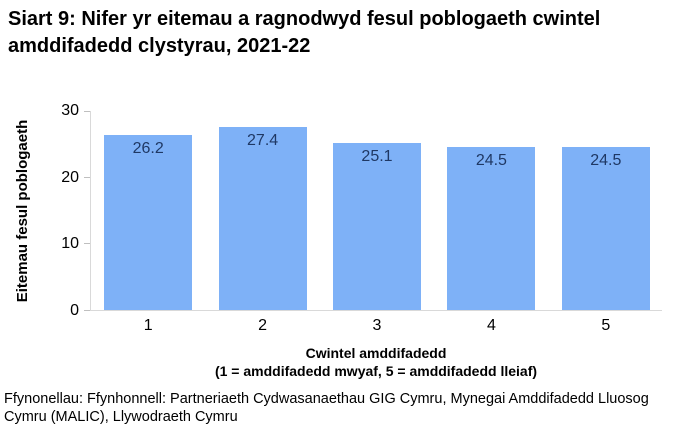 This screenshot has height=437, width=700. I want to click on bar-quintile-3: 25.1, so click(377, 226).